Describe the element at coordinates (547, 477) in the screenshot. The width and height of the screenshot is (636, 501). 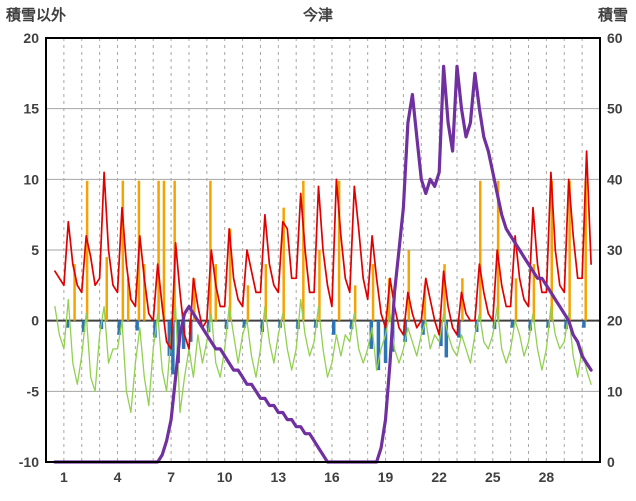
I see `x-tick-label: 28` at that location.